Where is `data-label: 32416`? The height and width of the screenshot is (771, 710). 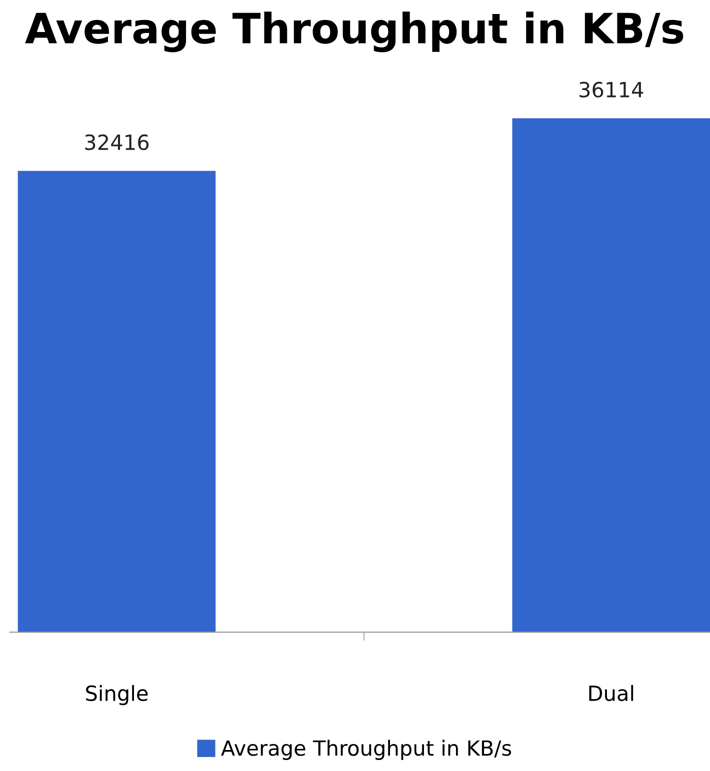 data-label: 32416 is located at coordinates (117, 142).